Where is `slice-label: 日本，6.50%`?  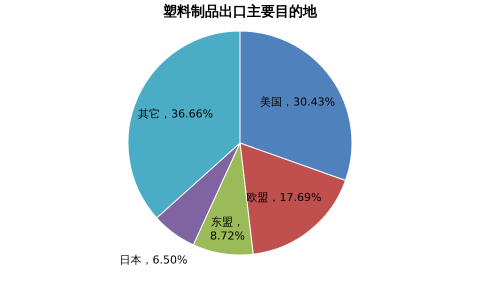
slice-label: 日本，6.50% is located at coordinates (154, 260).